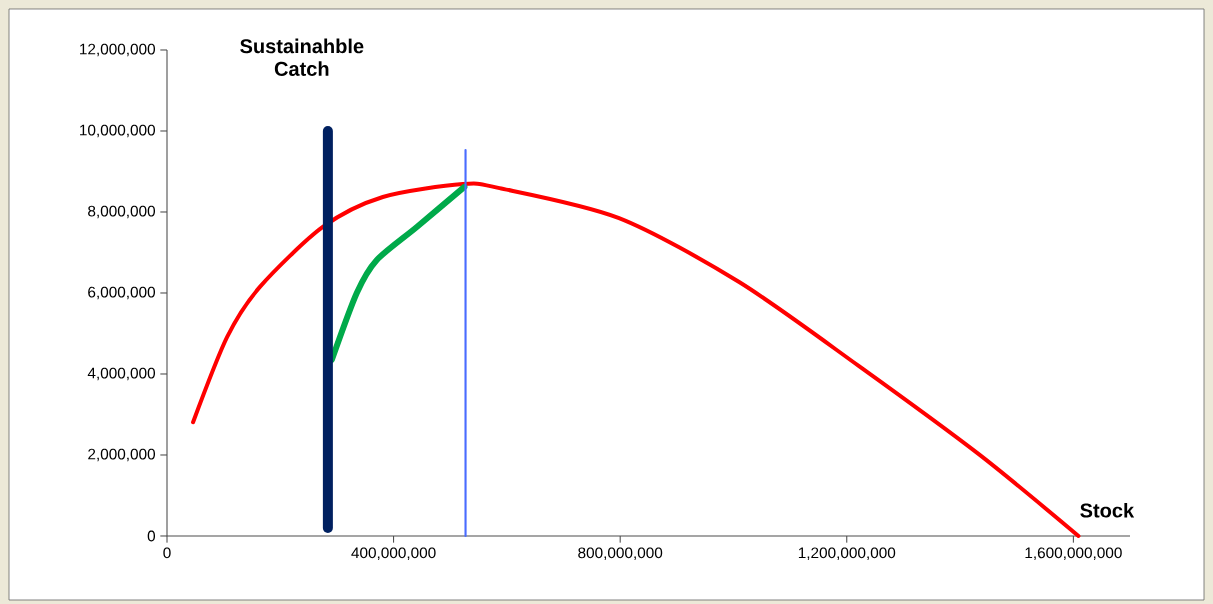 The image size is (1213, 604). What do you see at coordinates (620, 554) in the screenshot?
I see `x-tick-label: 800,000,000` at bounding box center [620, 554].